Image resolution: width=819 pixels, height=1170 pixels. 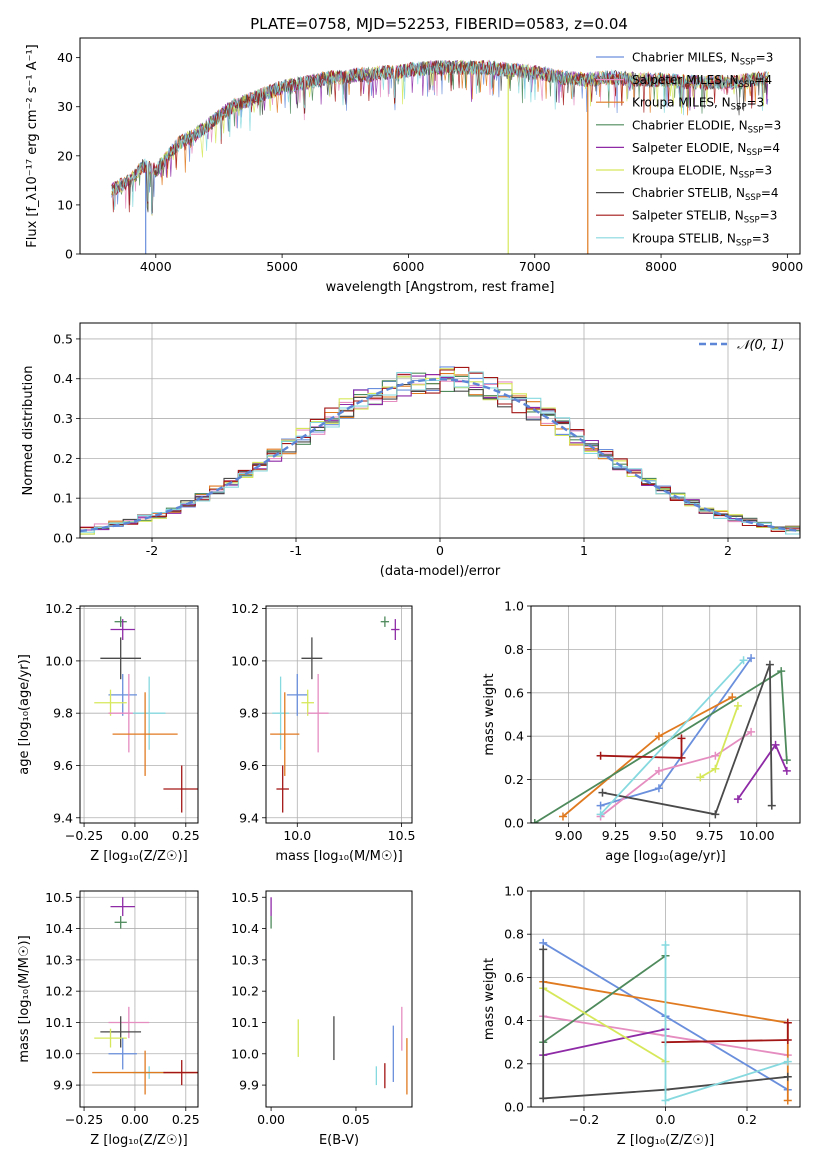 I want to click on legend-label: Kroupa MILES, NSSP=3, so click(x=698, y=104).